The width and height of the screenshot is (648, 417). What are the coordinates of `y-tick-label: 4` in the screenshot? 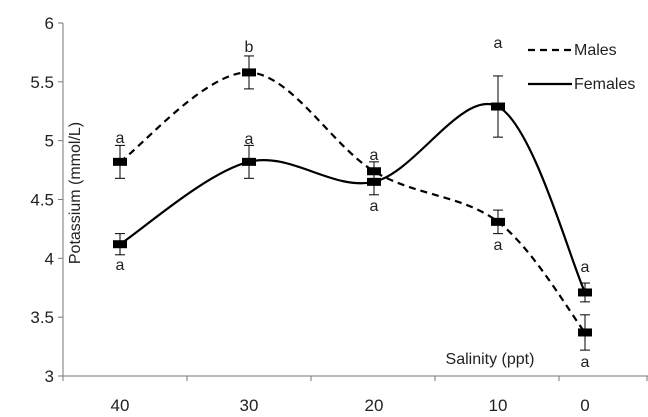 It's located at (49, 258).